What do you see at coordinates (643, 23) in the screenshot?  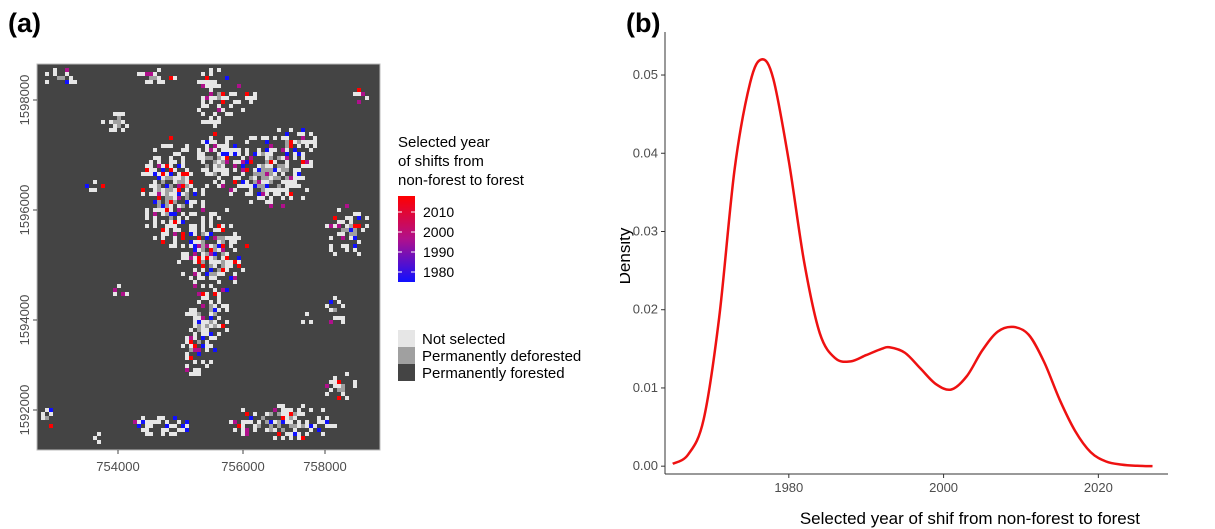 I see `panel-label-b: (b)` at bounding box center [643, 23].